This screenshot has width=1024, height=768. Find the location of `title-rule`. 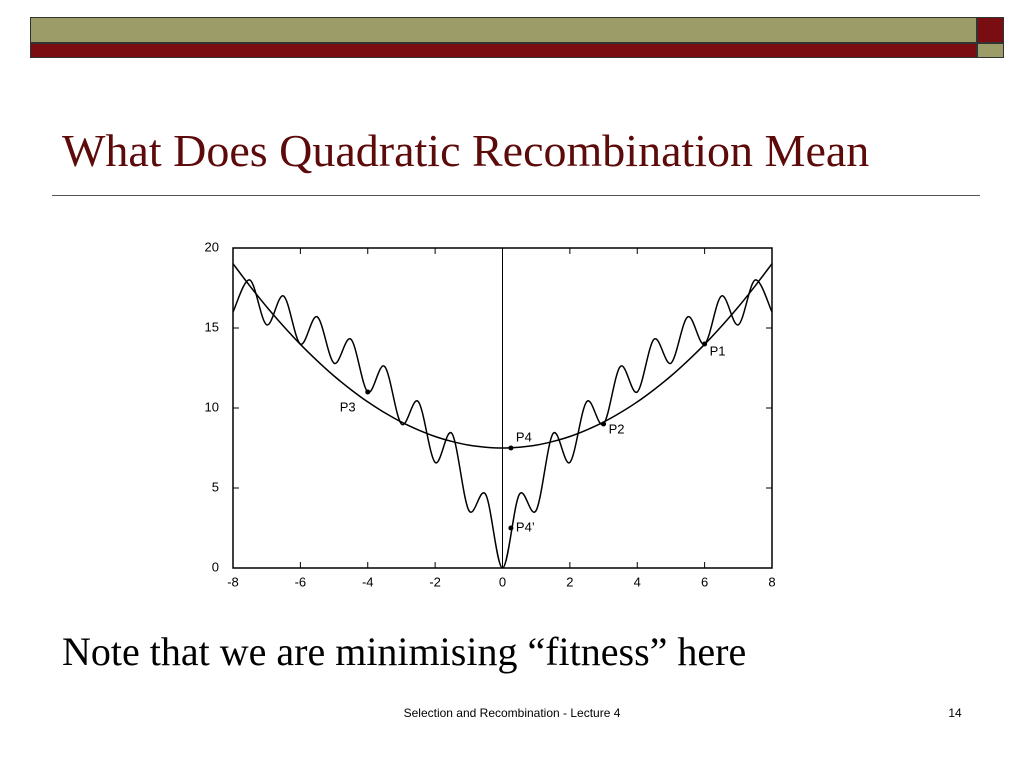

title-rule is located at coordinates (516, 195).